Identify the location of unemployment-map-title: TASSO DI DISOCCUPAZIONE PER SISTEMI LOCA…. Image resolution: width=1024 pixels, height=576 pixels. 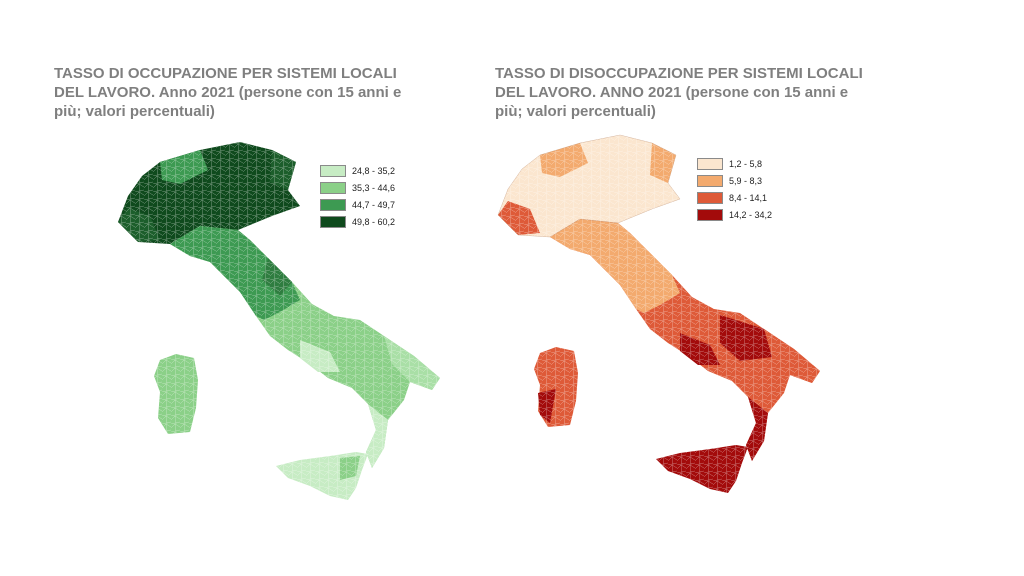
(679, 92).